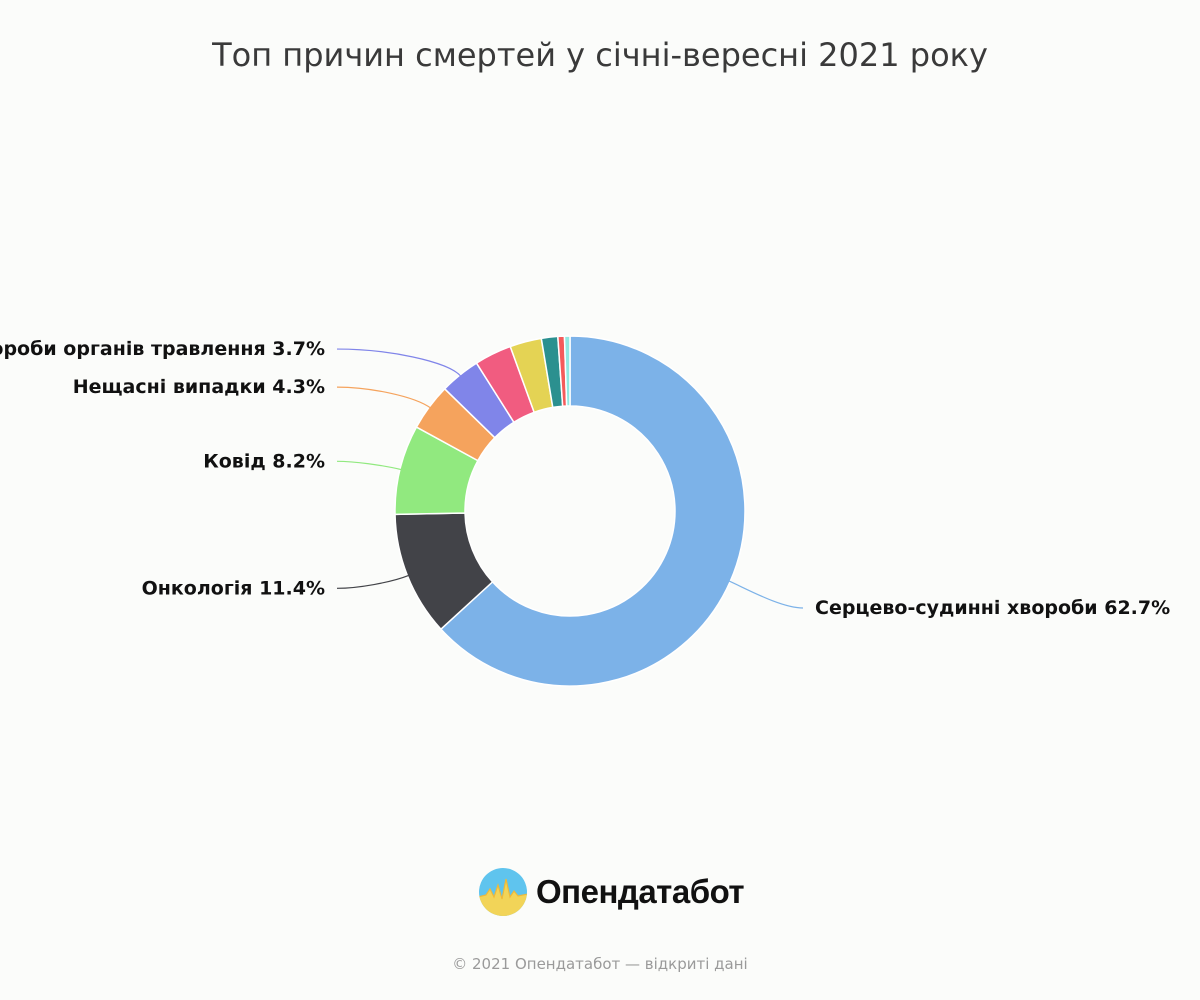 This screenshot has height=1000, width=1200. What do you see at coordinates (162, 349) in the screenshot?
I see `data-label: Хвороби органів травлення 3.7%` at bounding box center [162, 349].